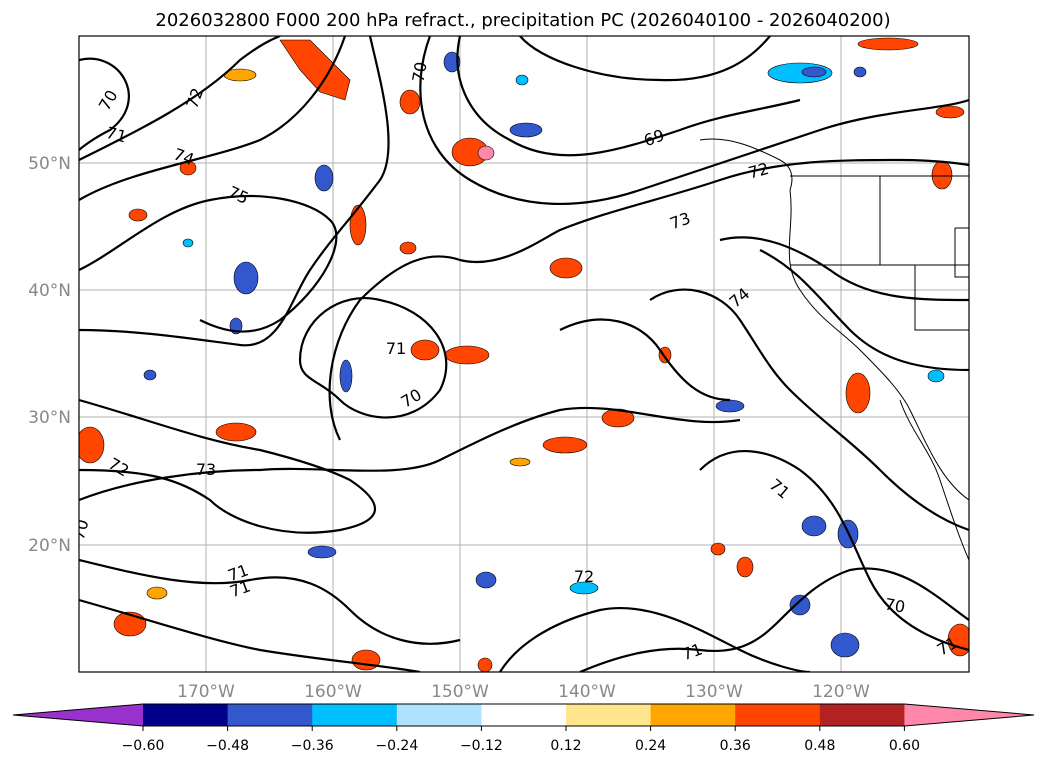  Describe the element at coordinates (227, 746) in the screenshot. I see `colorbar-tick-label: −0.48` at that location.